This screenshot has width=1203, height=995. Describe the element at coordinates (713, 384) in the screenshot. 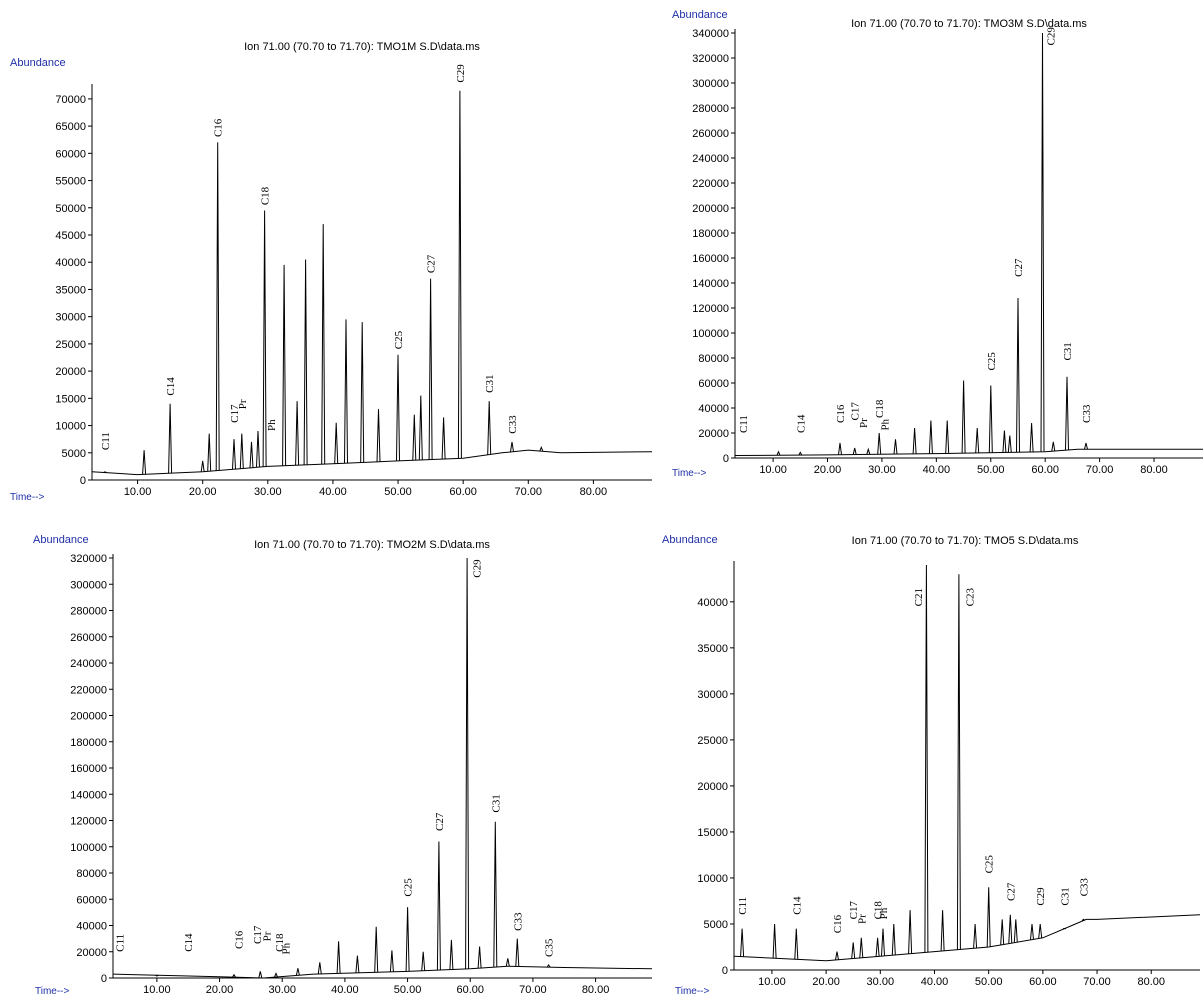

I see `y-tick-label: 60000` at that location.